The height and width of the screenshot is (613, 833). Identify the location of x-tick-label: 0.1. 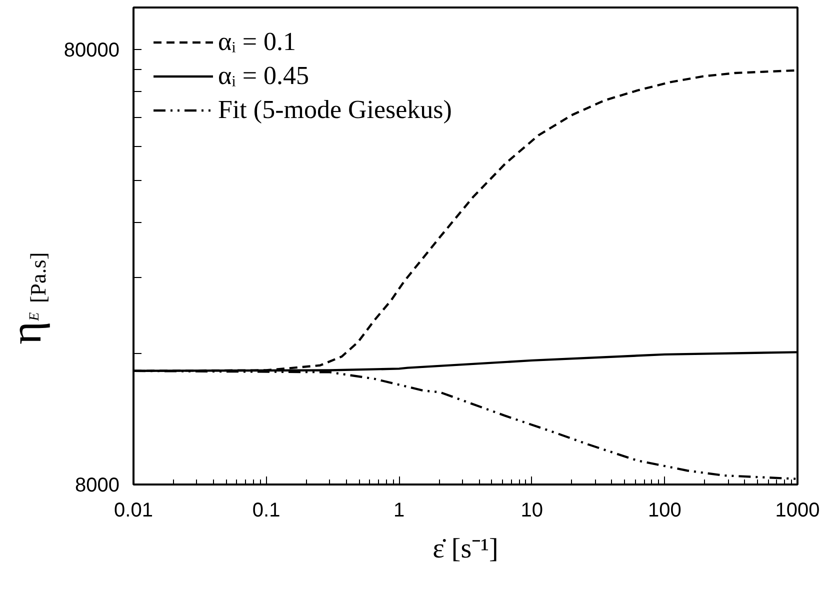
(266, 511).